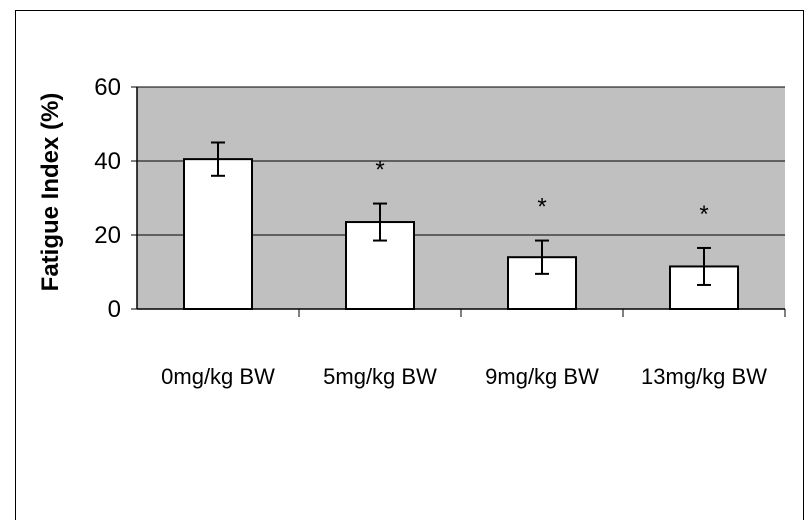  Describe the element at coordinates (107, 198) in the screenshot. I see `y-tick-labels: 0 20 40 60` at that location.